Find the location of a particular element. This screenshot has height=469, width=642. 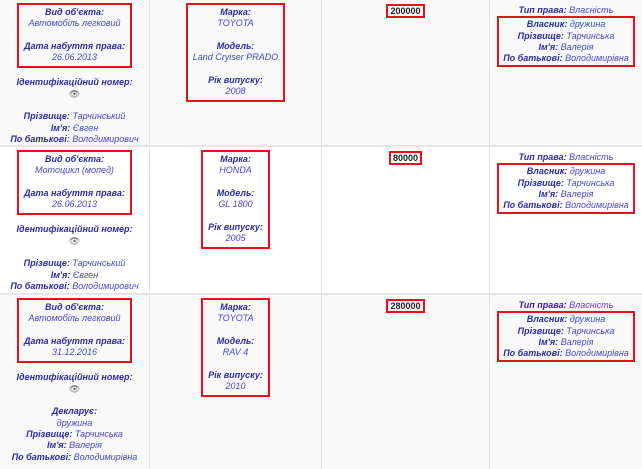

patronymic-value: Володимирович is located at coordinates (105, 285).